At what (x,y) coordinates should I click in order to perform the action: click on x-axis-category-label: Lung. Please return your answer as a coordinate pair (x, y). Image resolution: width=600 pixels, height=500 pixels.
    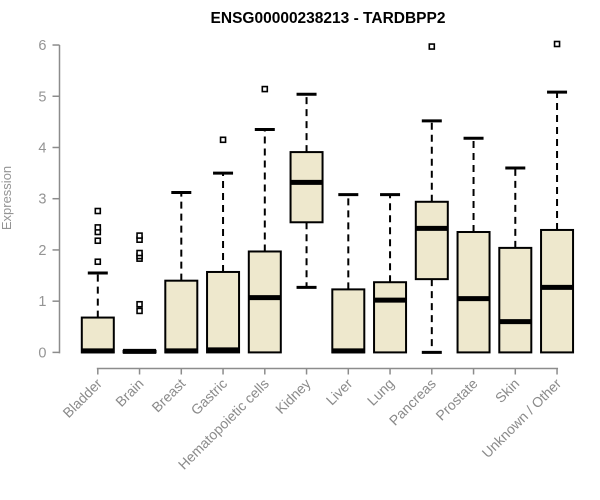
    Looking at the image, I should click on (380, 391).